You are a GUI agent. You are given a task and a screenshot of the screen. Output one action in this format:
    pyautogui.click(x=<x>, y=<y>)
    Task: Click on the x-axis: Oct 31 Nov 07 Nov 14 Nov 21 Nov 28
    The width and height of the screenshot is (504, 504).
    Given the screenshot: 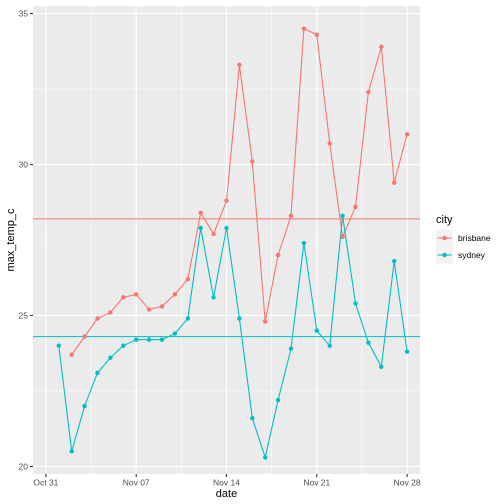 What is the action you would take?
    pyautogui.click(x=227, y=481)
    